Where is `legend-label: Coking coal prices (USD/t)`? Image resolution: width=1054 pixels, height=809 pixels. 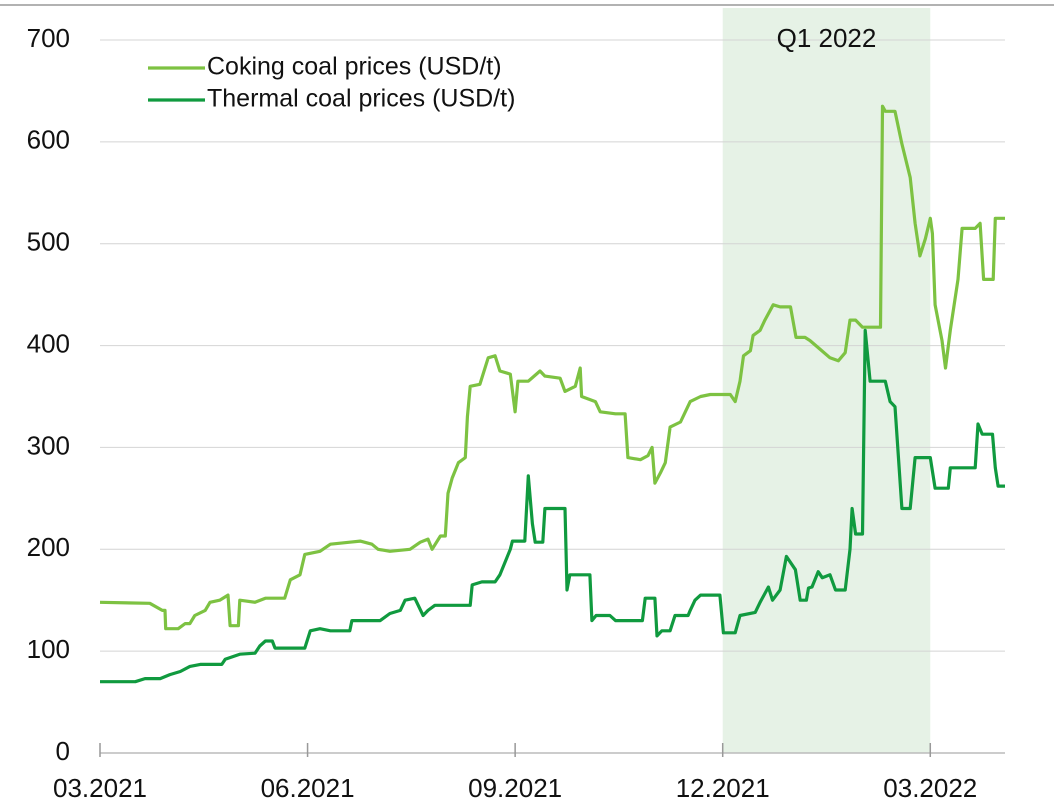
legend-label: Coking coal prices (USD/t) is located at coordinates (354, 67).